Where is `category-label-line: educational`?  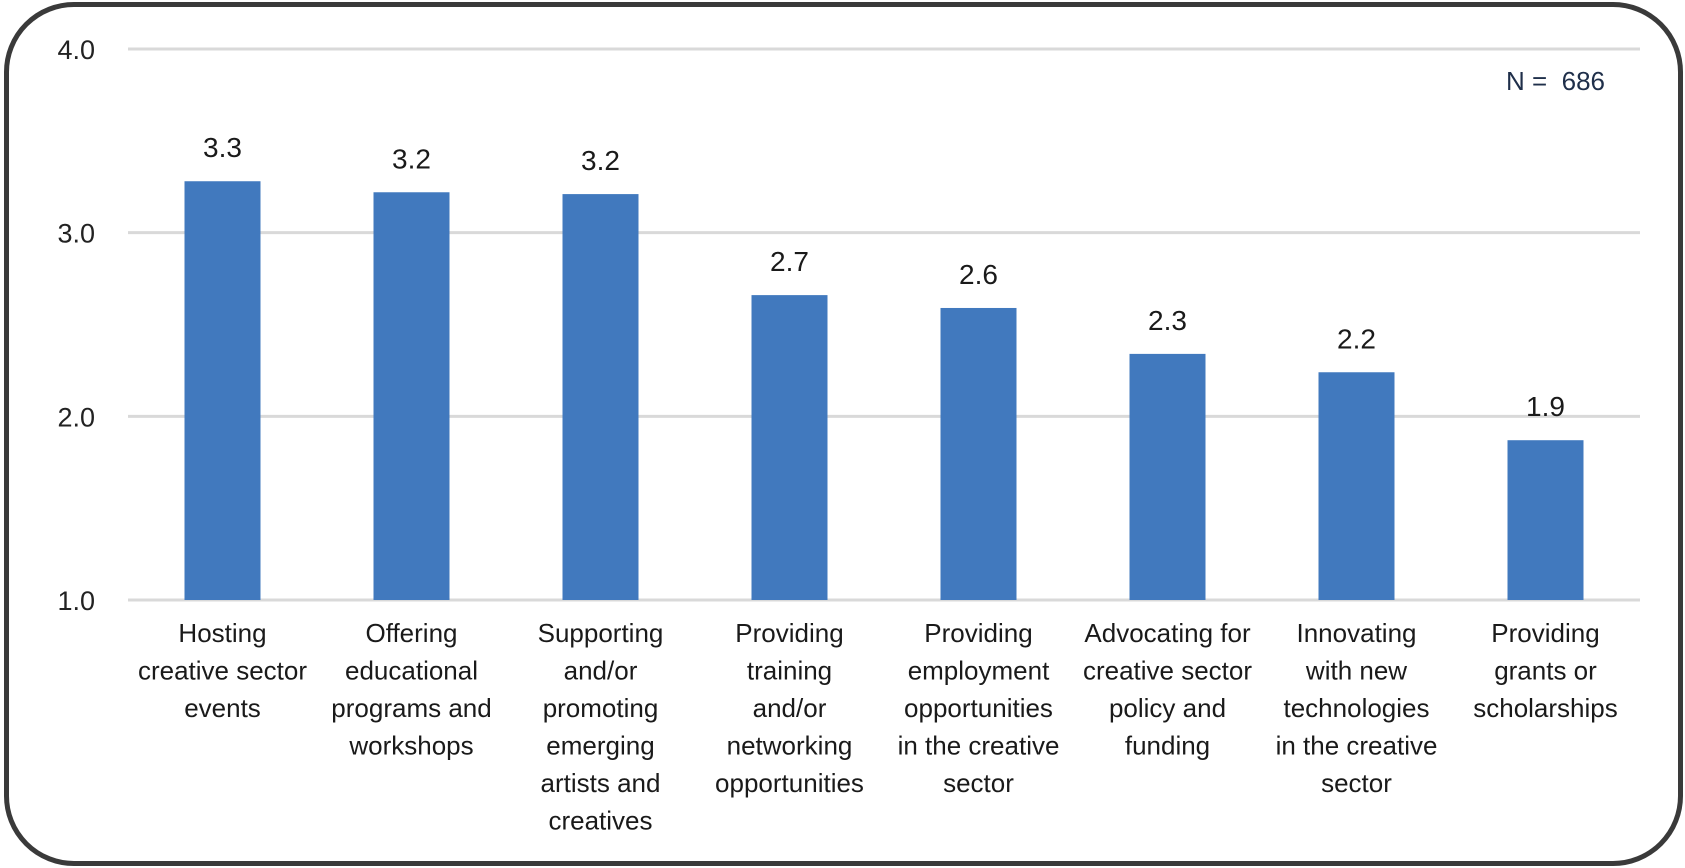 category-label-line: educational is located at coordinates (411, 671).